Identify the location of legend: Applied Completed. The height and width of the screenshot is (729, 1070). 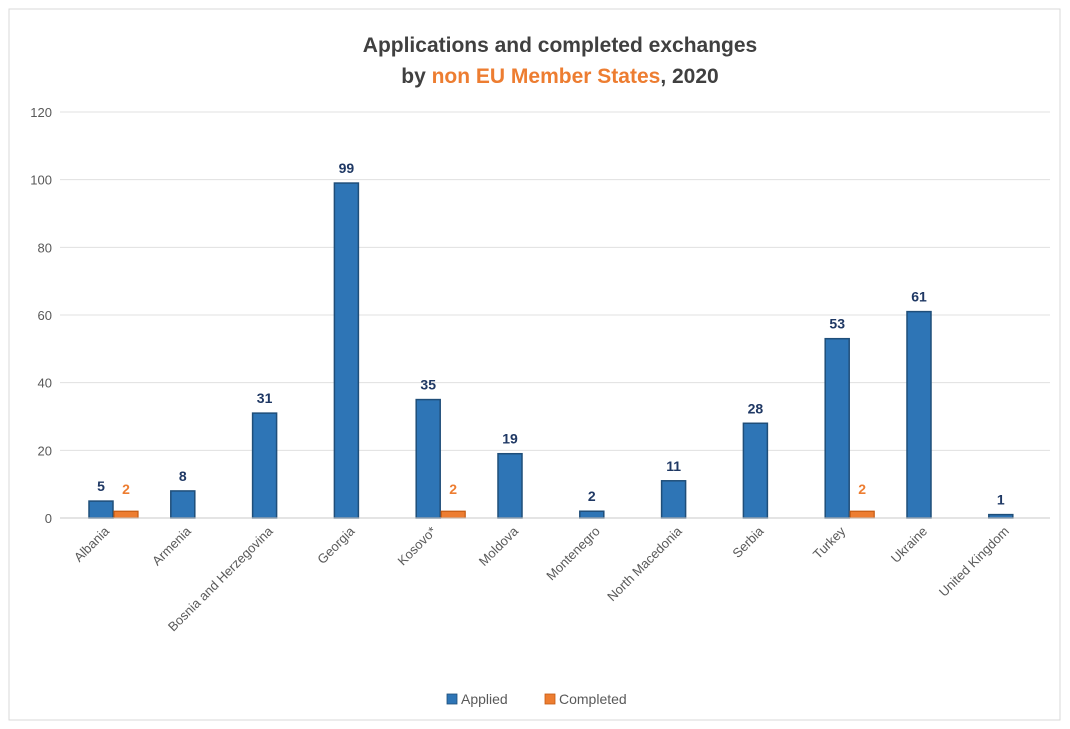
(536, 699).